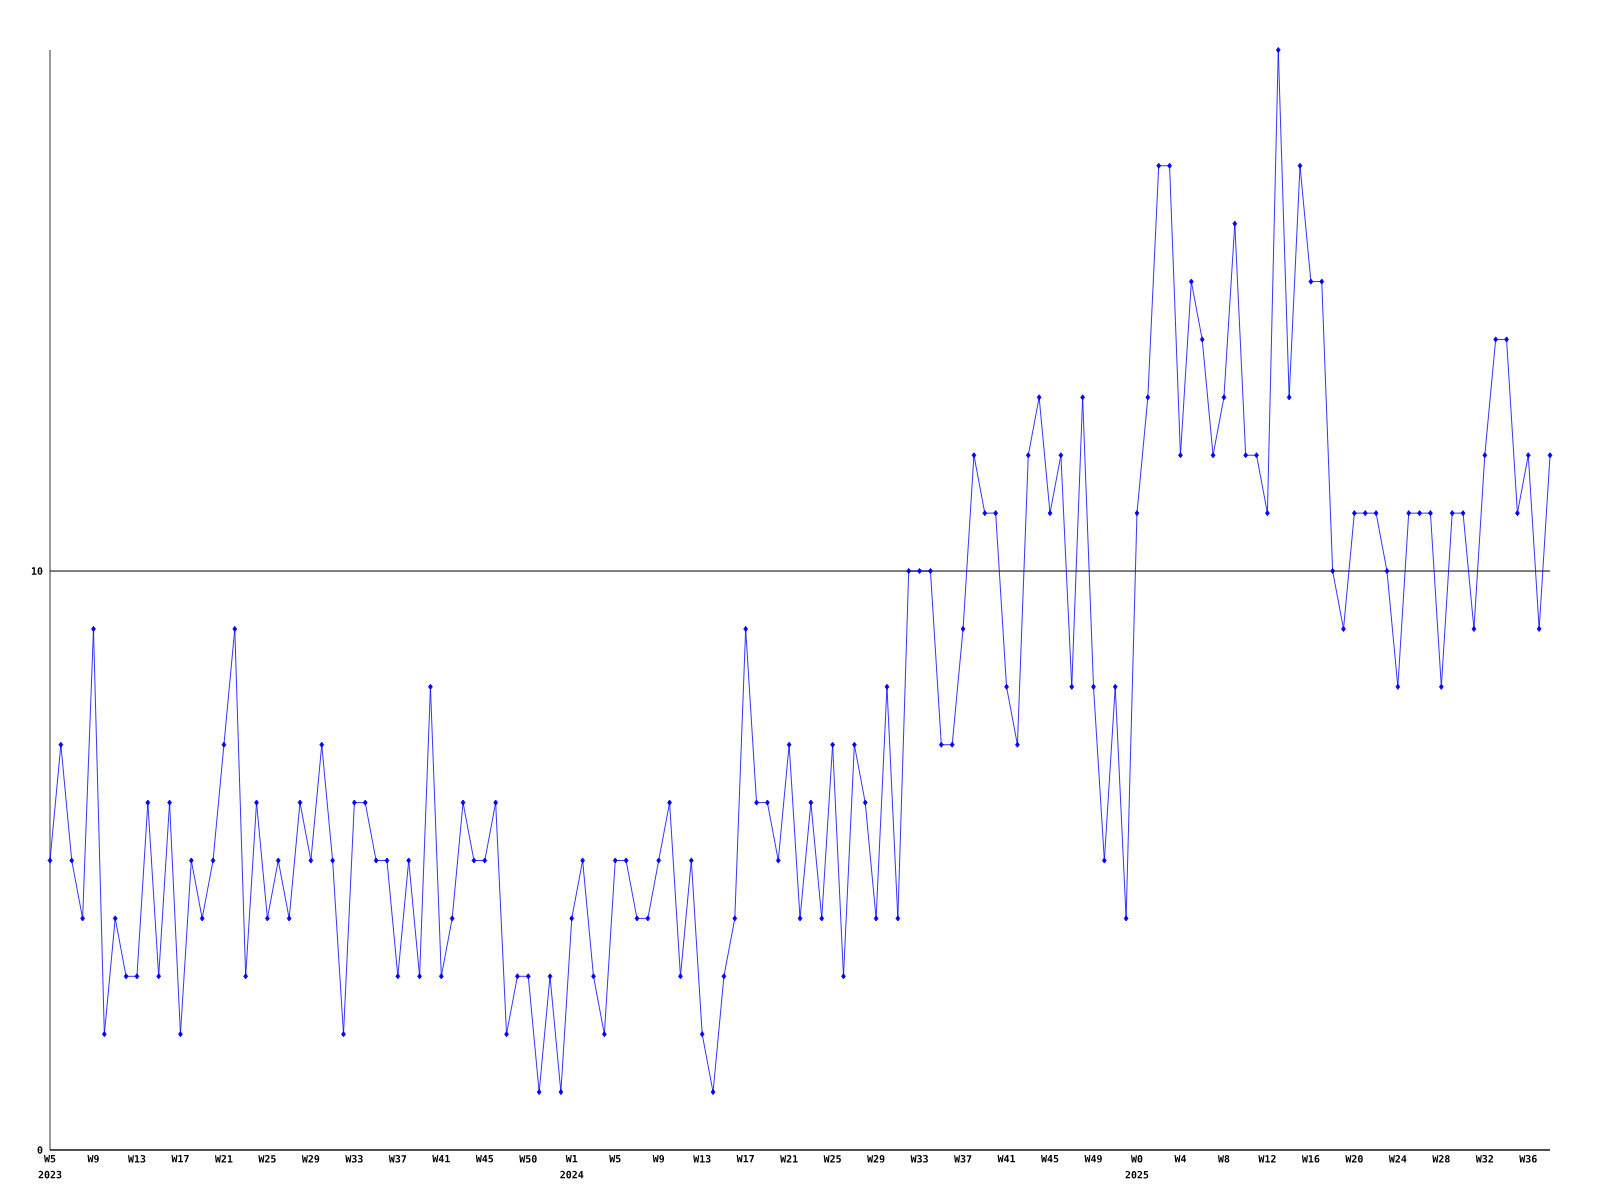  I want to click on x-tick-label: W12, so click(1267, 1159).